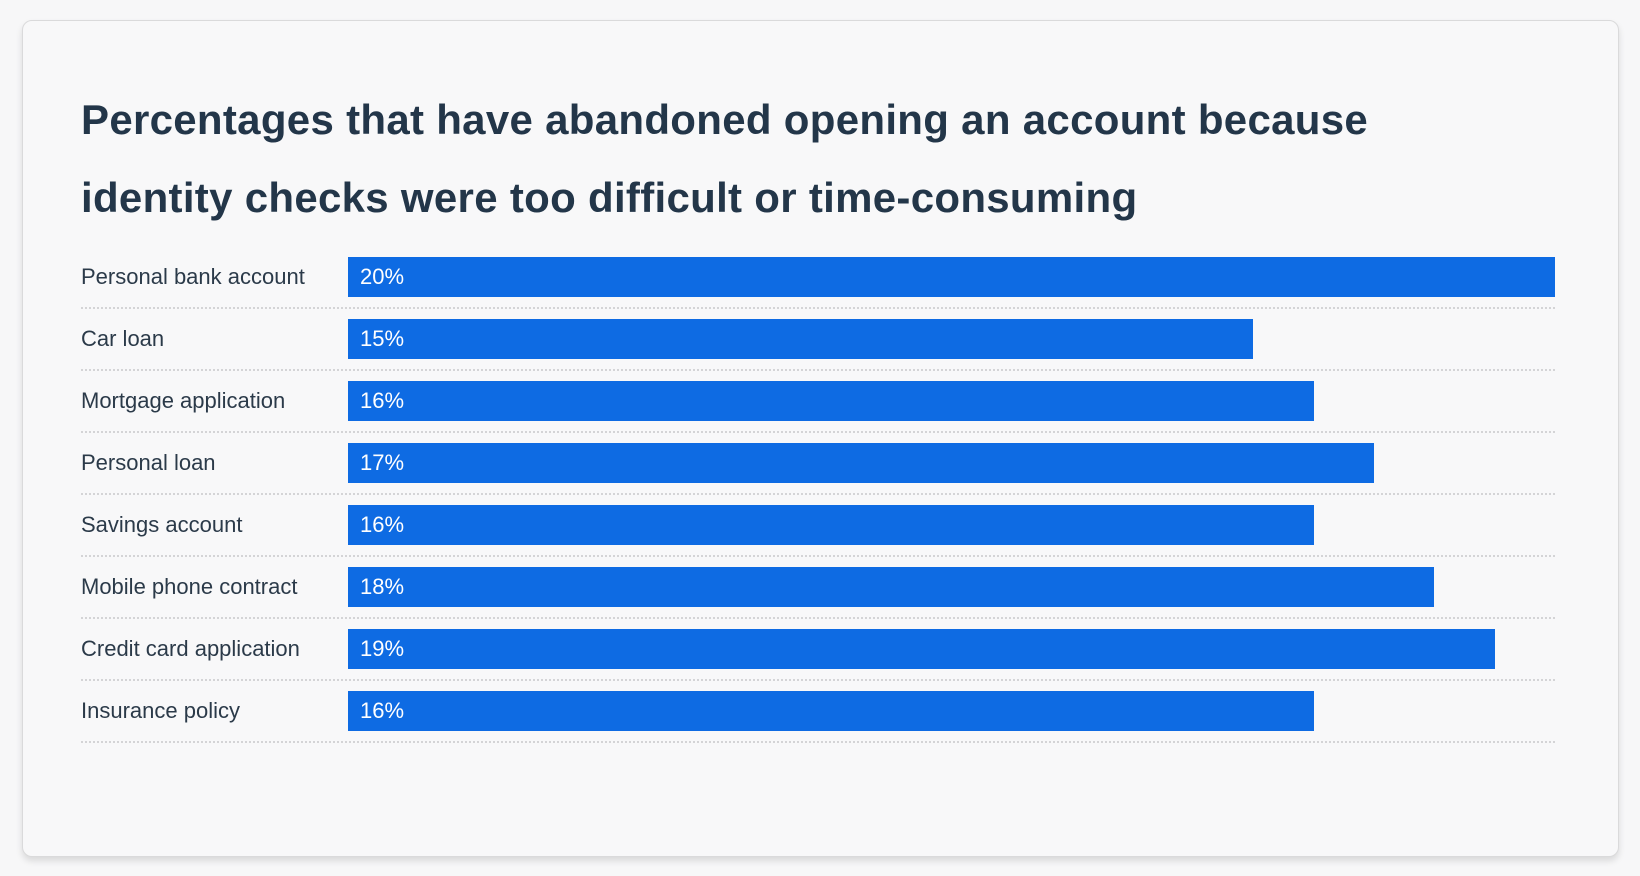 The width and height of the screenshot is (1640, 876). What do you see at coordinates (183, 400) in the screenshot?
I see `row-label: Mortgage application` at bounding box center [183, 400].